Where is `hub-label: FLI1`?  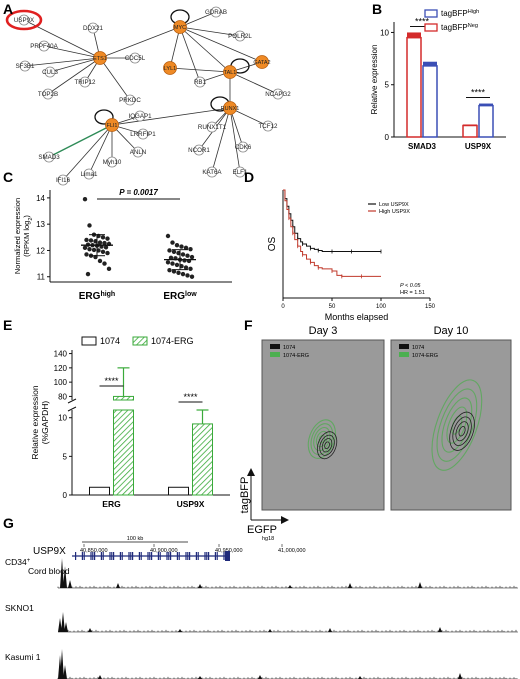
hub-label: FLI1 is located at coordinates (111, 126).